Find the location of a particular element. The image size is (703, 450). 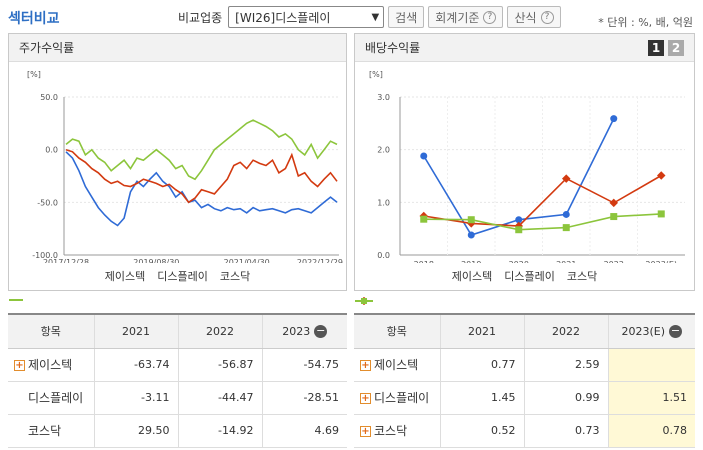

search-button: 검색 is located at coordinates (406, 17).